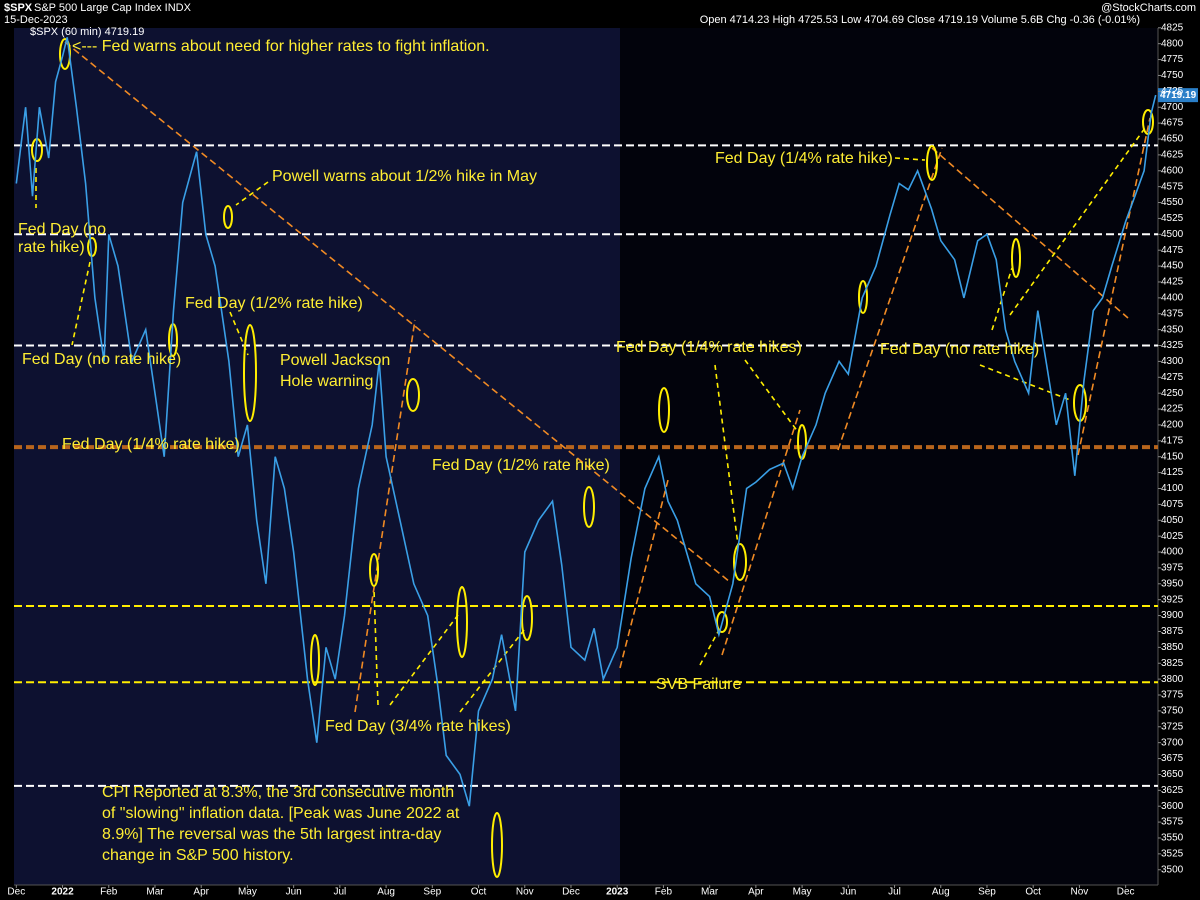 The height and width of the screenshot is (900, 1200). What do you see at coordinates (1172, 297) in the screenshot?
I see `y-tick-label: 4400` at bounding box center [1172, 297].